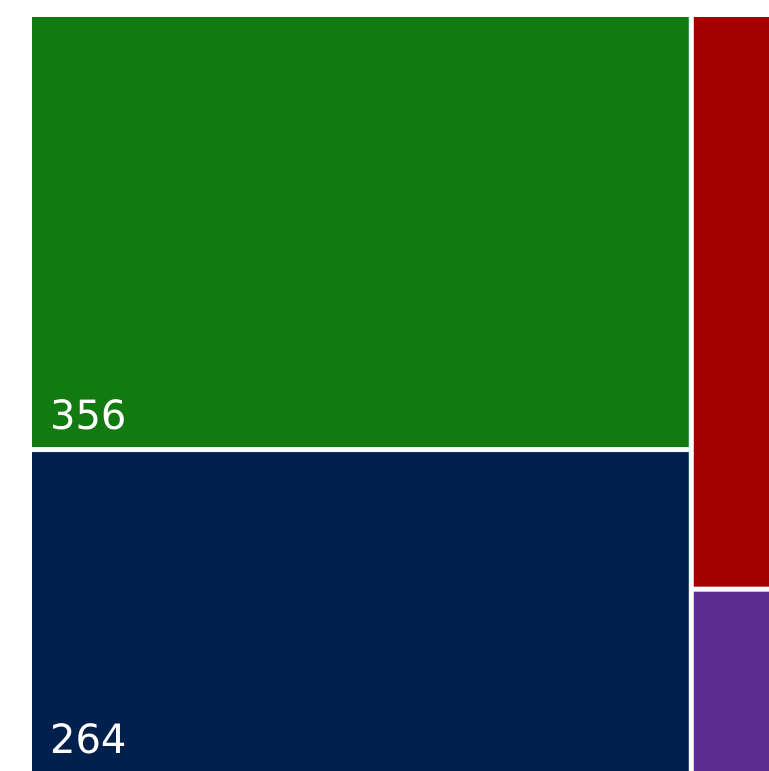 This screenshot has height=771, width=769. I want to click on tile-label: 264, so click(88, 740).